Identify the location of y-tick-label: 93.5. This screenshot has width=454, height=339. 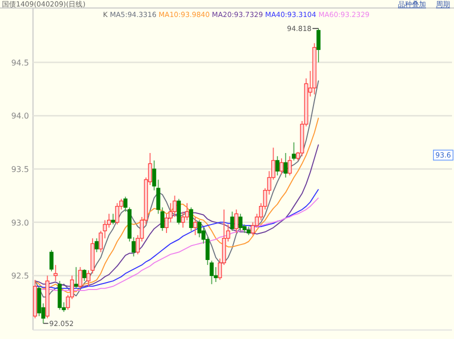
(20, 169).